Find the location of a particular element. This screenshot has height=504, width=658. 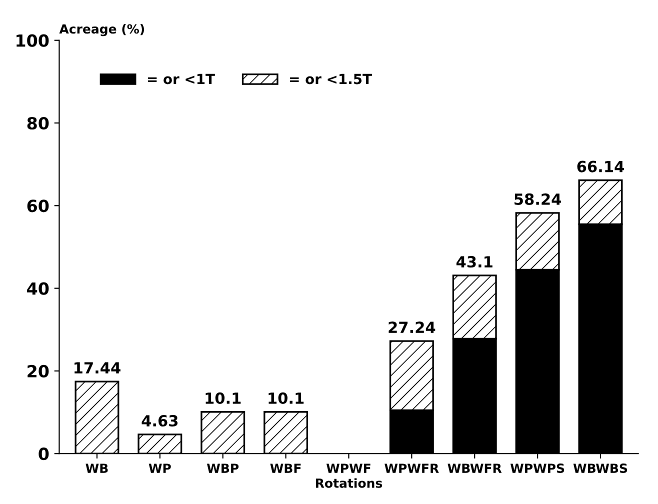

total-label: 58.24 is located at coordinates (538, 199).